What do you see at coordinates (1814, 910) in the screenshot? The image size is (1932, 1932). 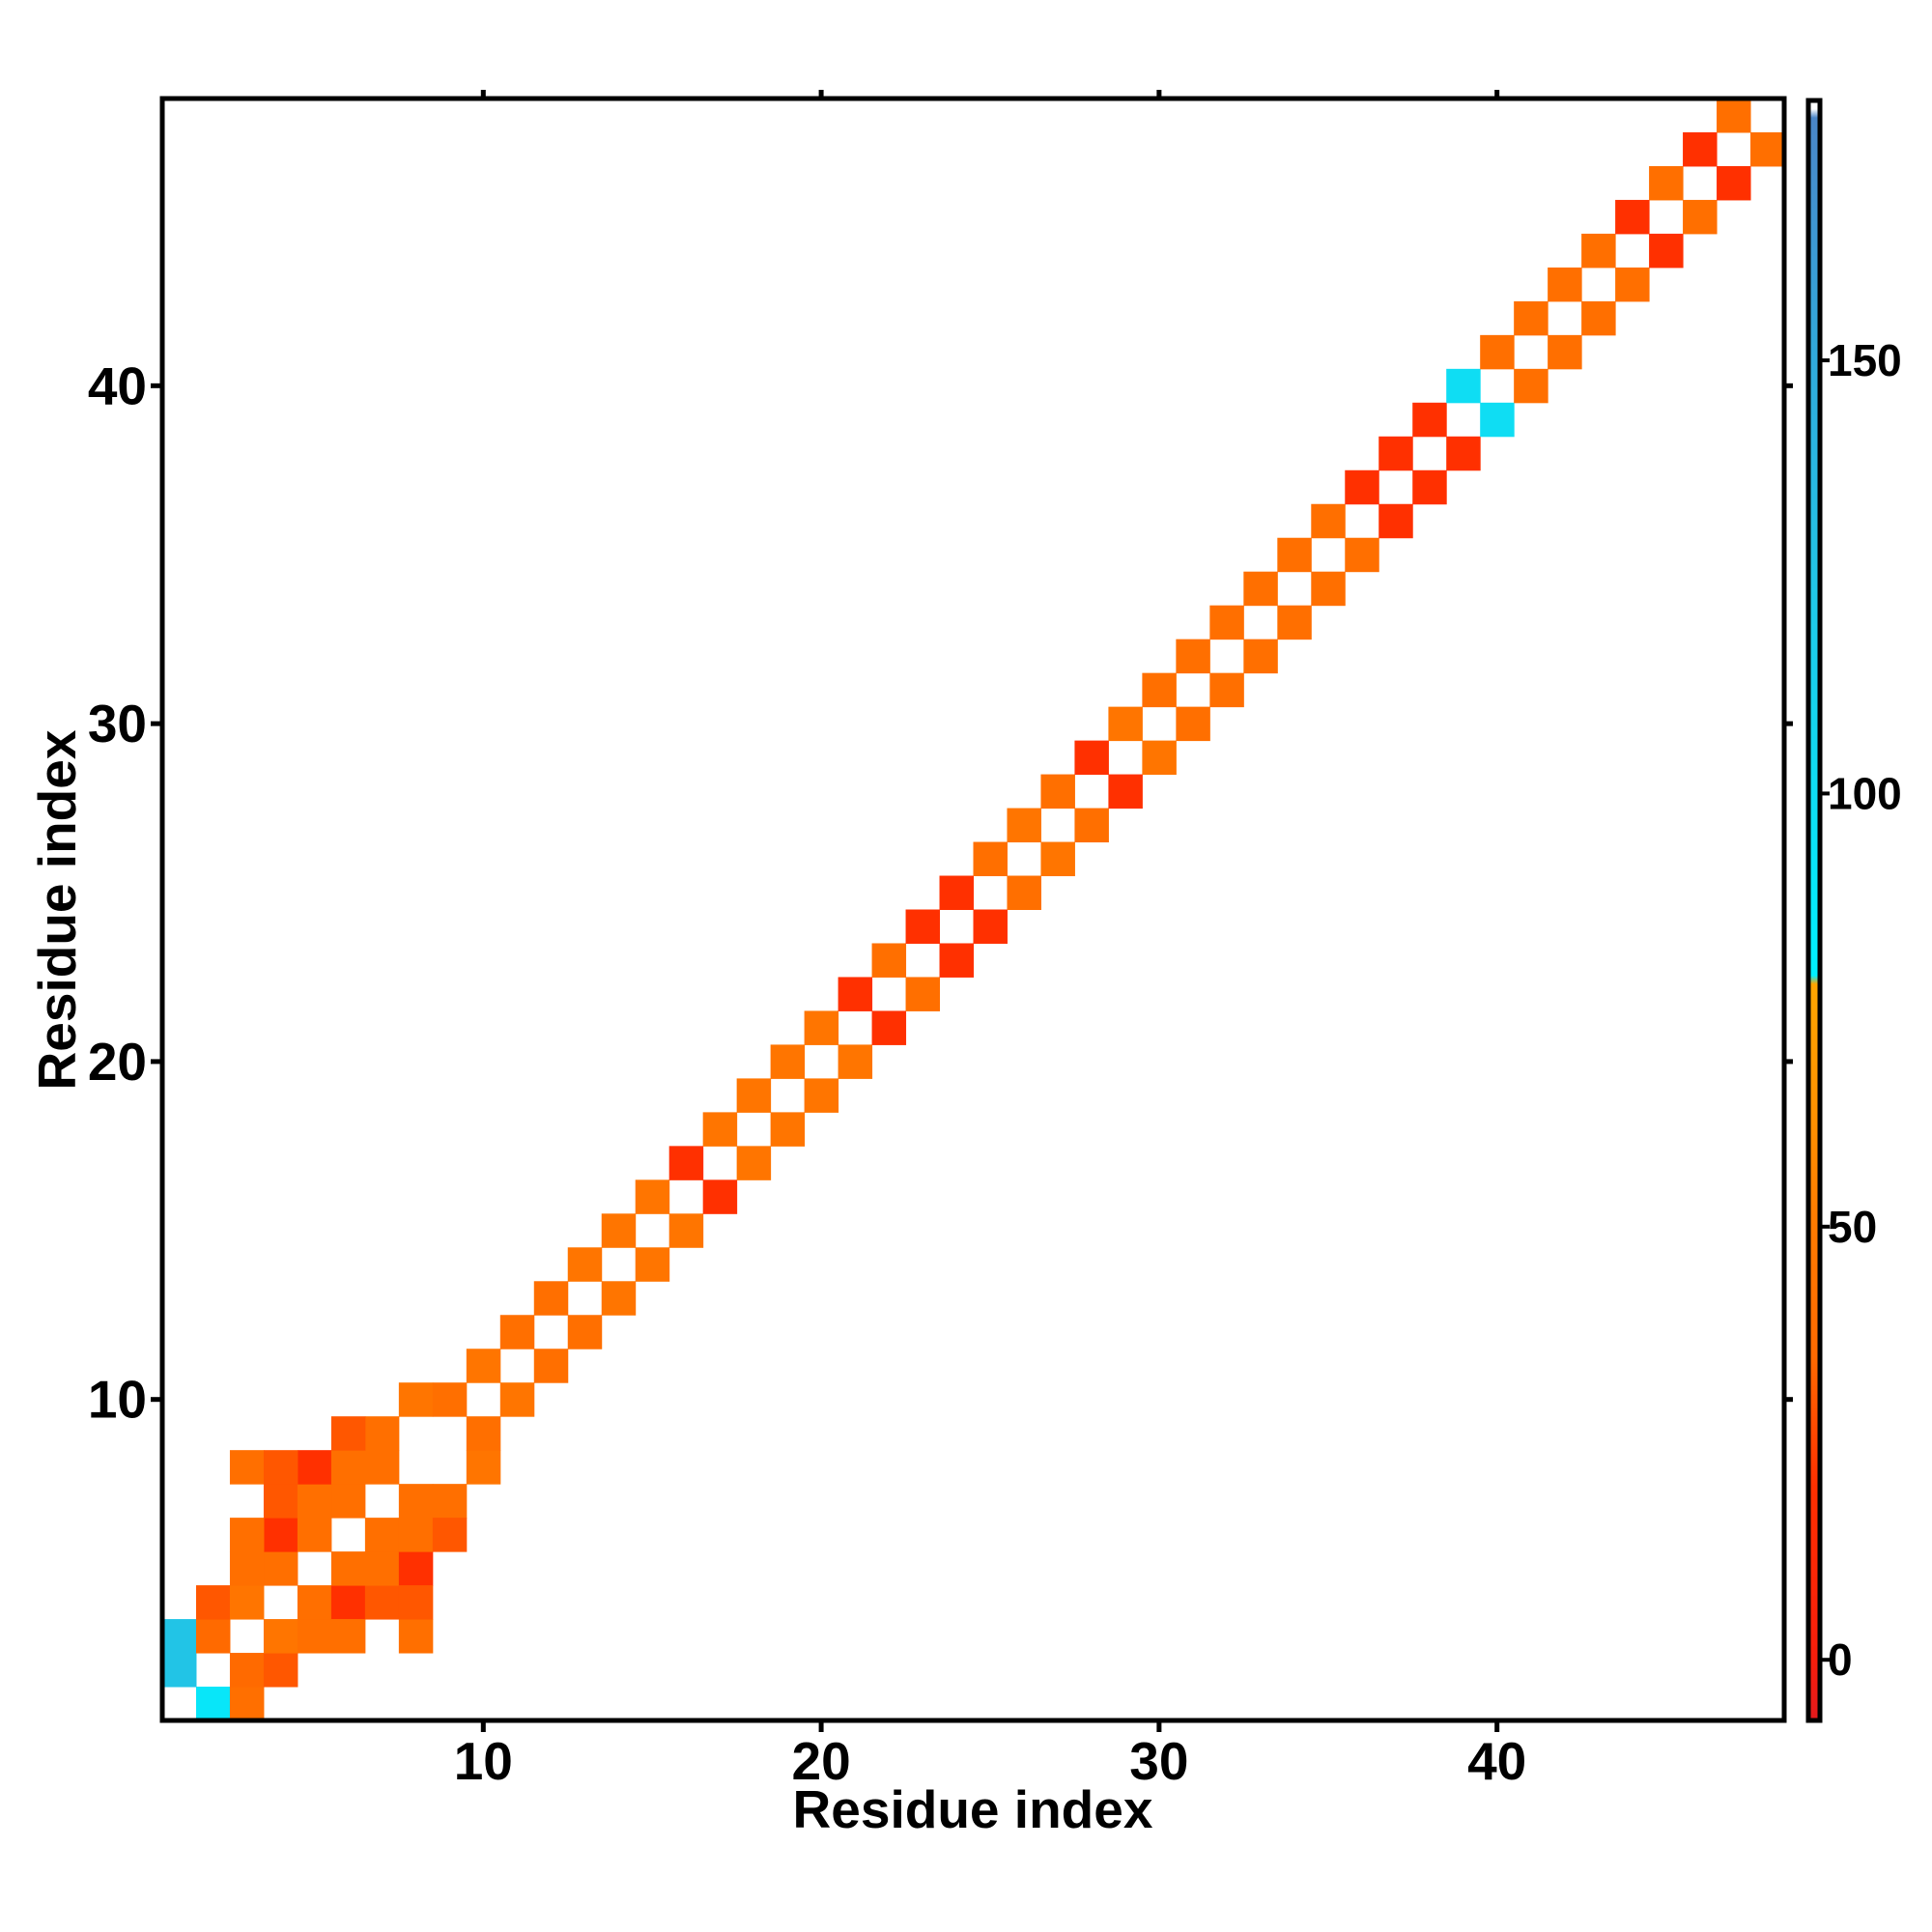 I see `colorbar-bar` at bounding box center [1814, 910].